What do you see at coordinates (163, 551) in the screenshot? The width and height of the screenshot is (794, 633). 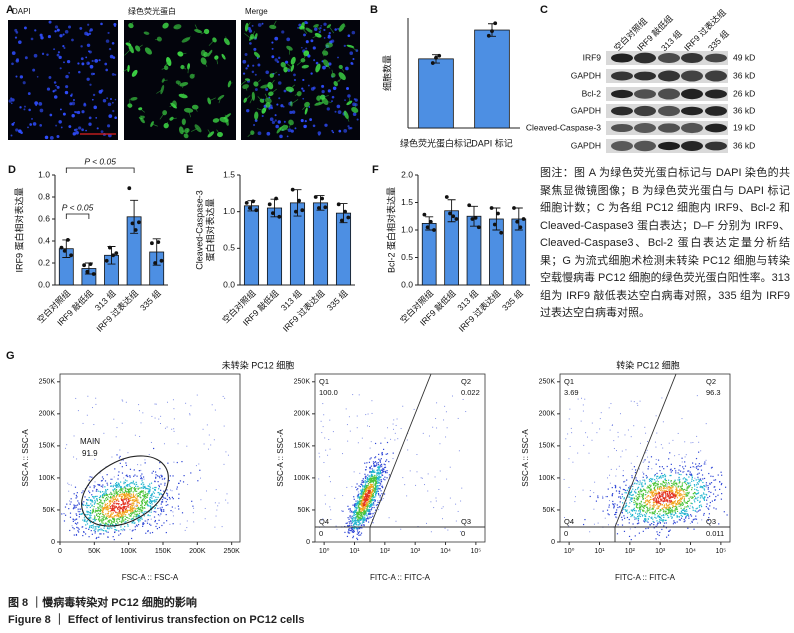 I see `x-tick-label: 150K` at bounding box center [163, 551].